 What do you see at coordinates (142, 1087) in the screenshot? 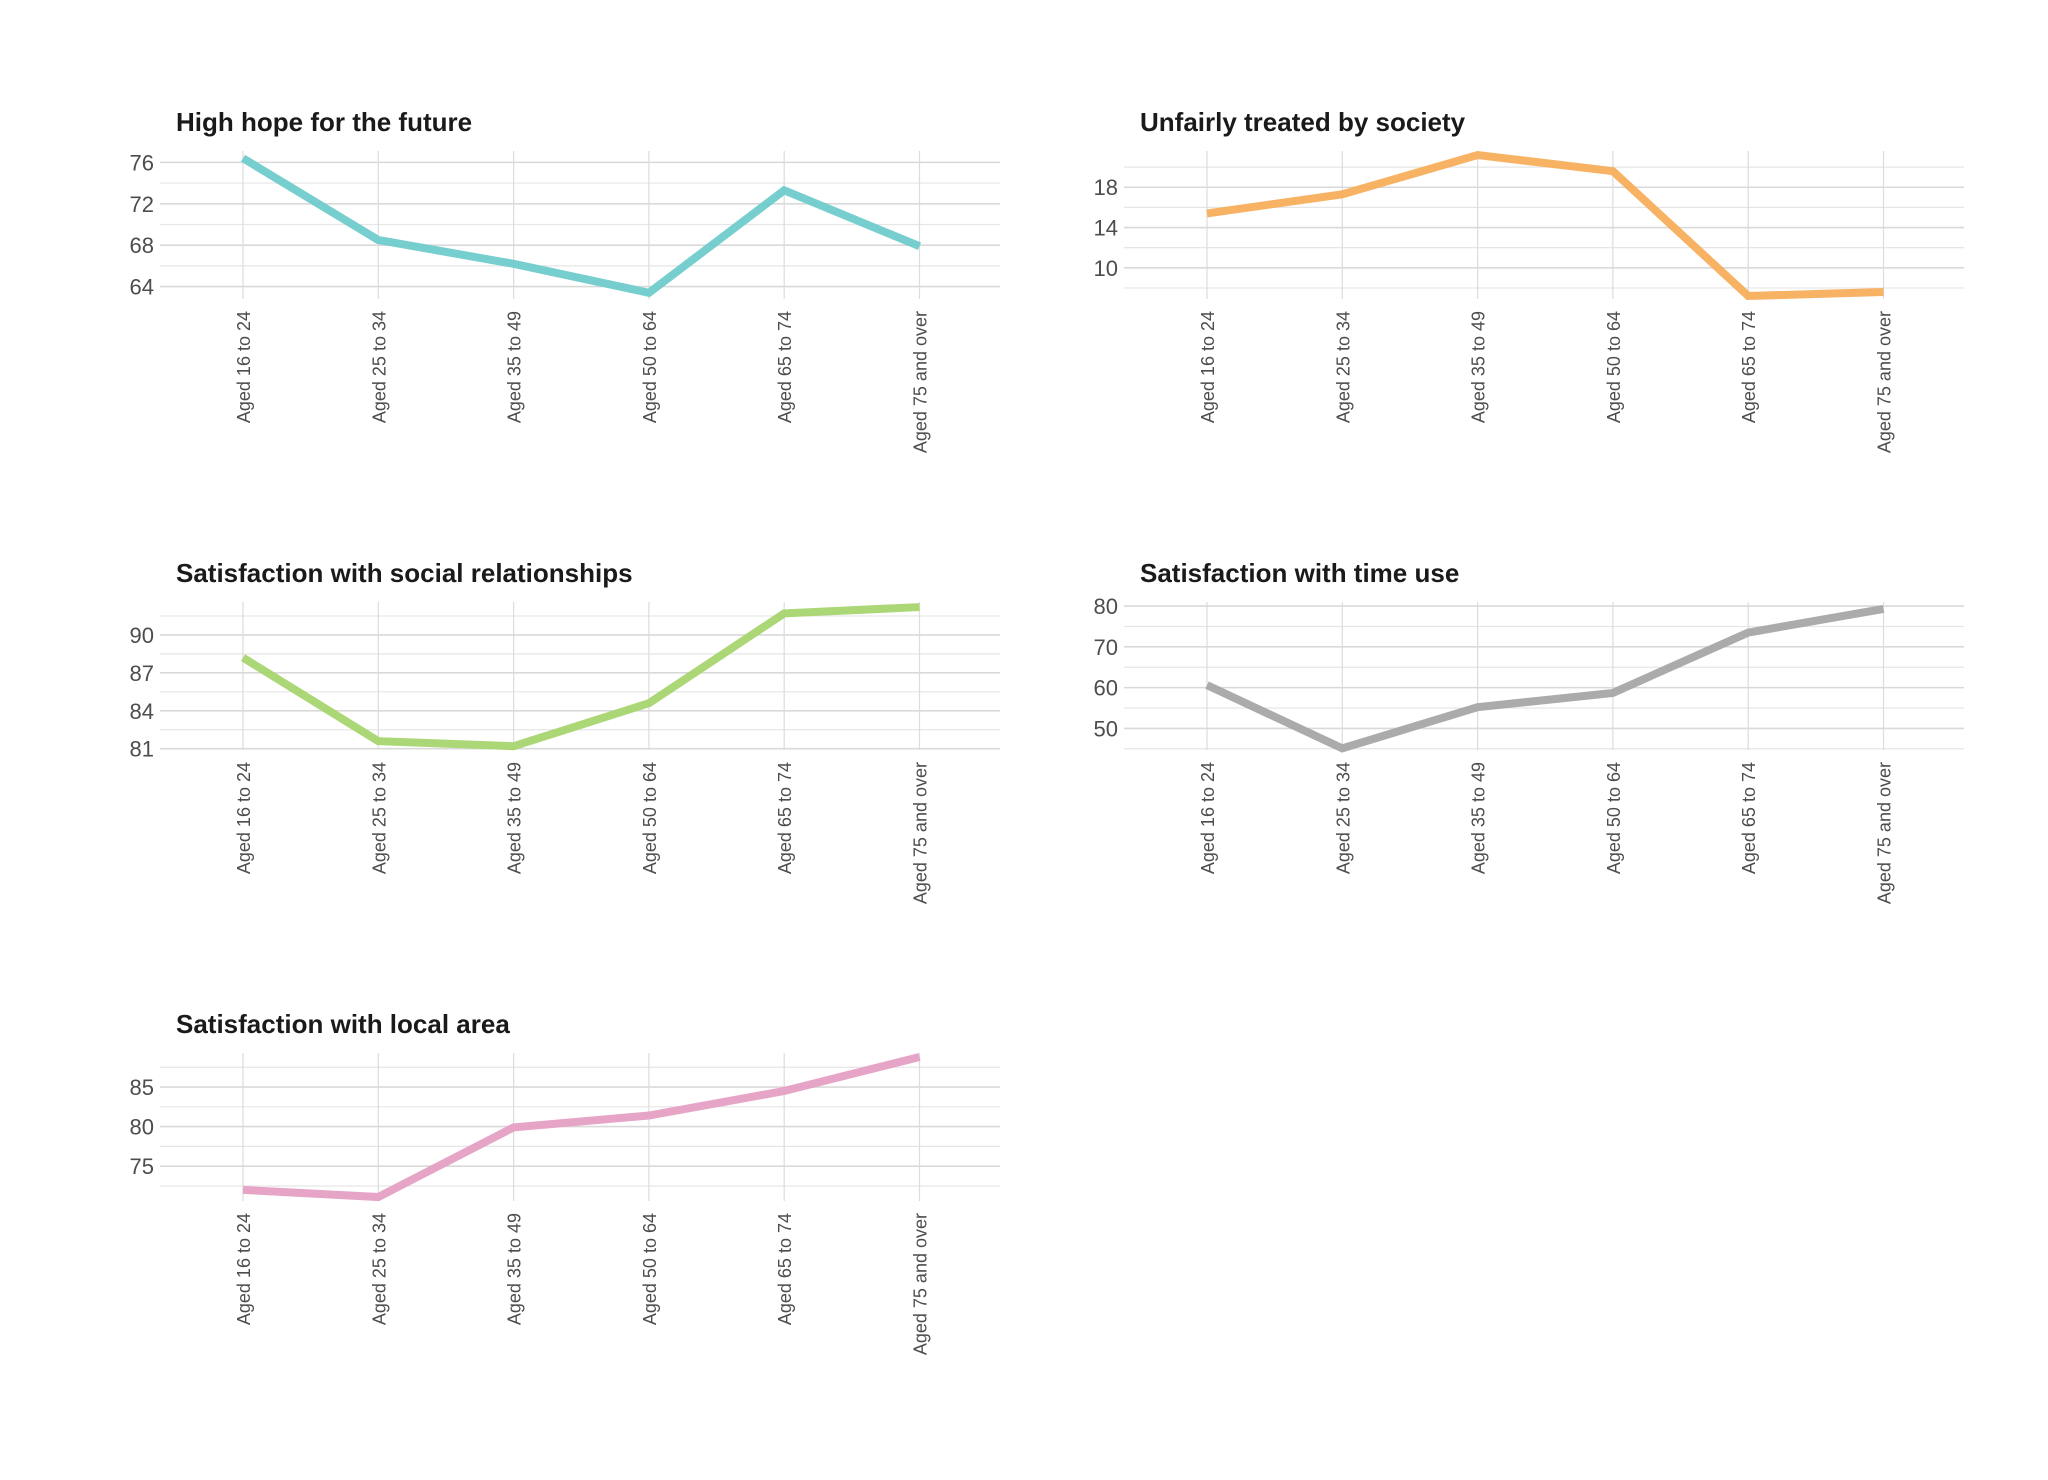
I see `y-tick-label: 85` at bounding box center [142, 1087].